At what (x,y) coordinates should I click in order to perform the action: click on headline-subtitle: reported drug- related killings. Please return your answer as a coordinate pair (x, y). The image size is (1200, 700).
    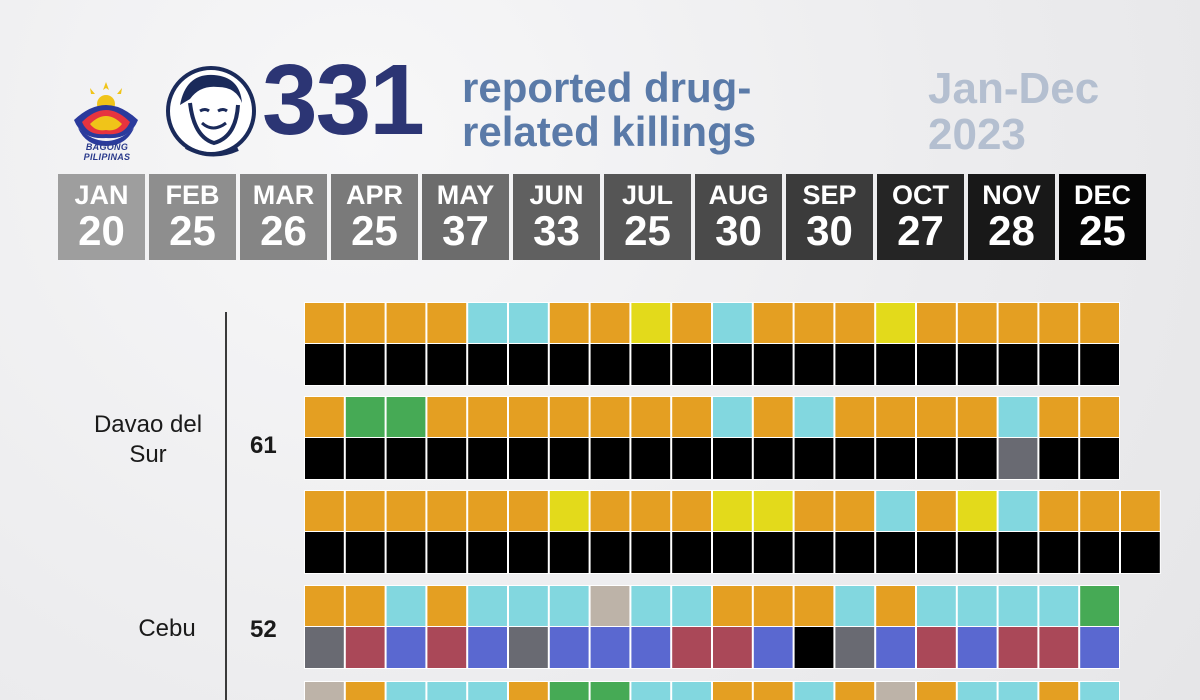
    Looking at the image, I should click on (609, 110).